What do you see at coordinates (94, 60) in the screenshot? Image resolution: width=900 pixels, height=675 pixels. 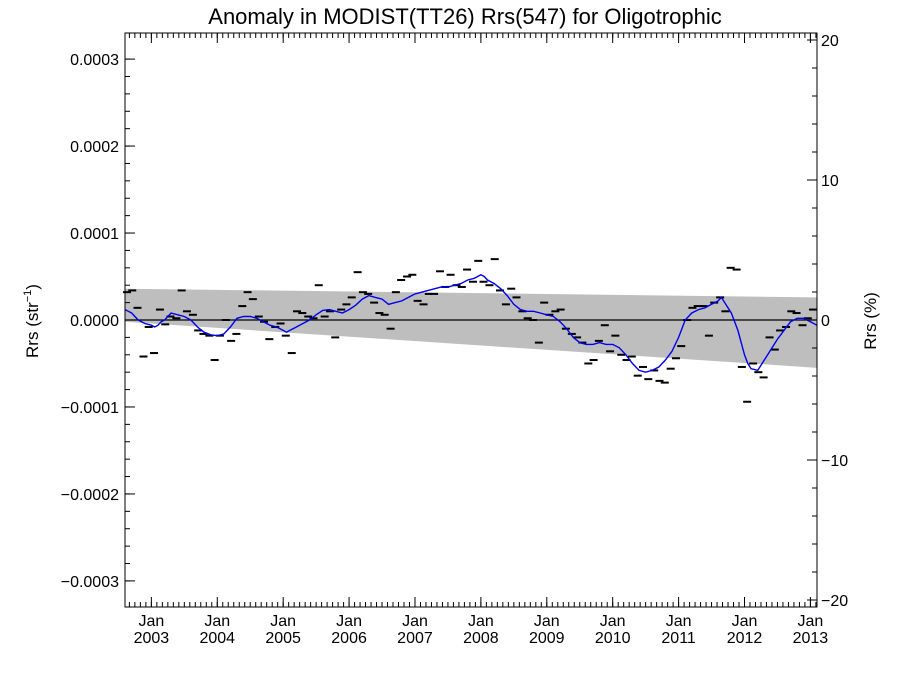 I see `y-tick-label-left: 0.0003` at bounding box center [94, 60].